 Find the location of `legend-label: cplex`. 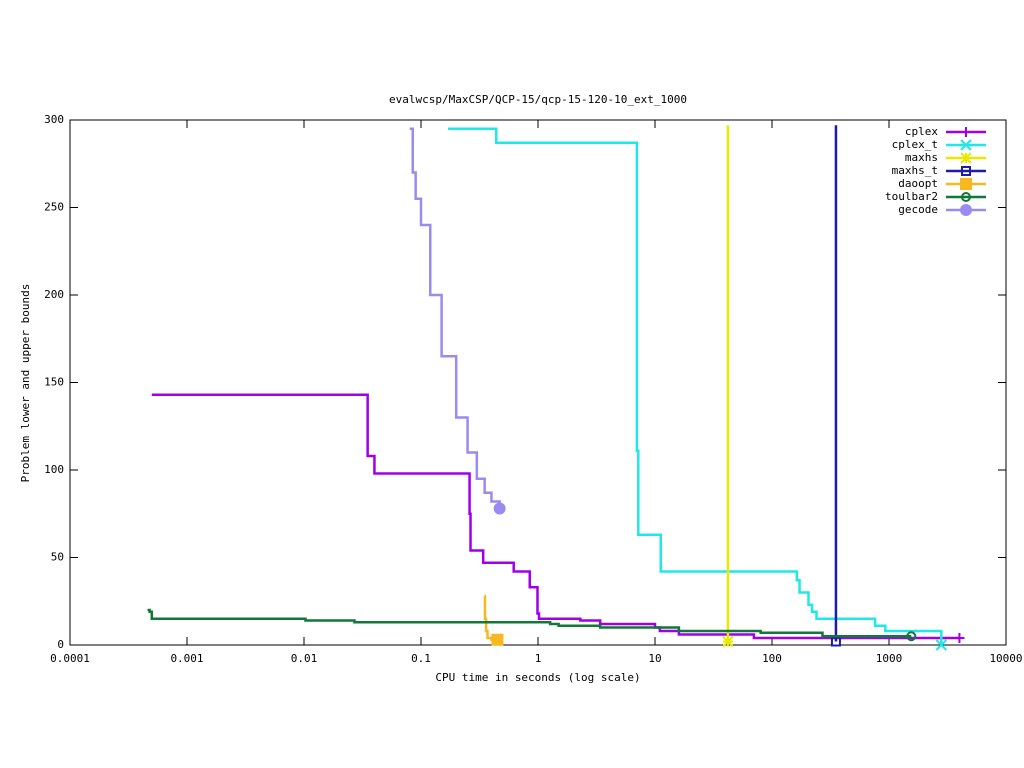

legend-label: cplex is located at coordinates (921, 131).